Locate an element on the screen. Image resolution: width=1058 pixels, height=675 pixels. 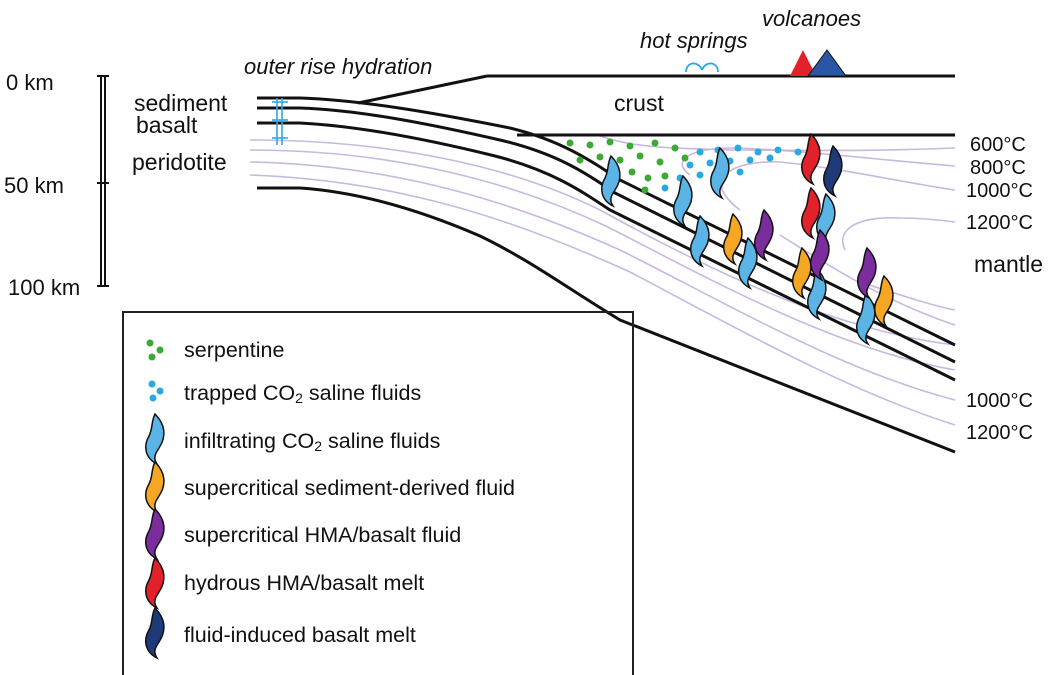
serpentine-dots is located at coordinates (627, 166).